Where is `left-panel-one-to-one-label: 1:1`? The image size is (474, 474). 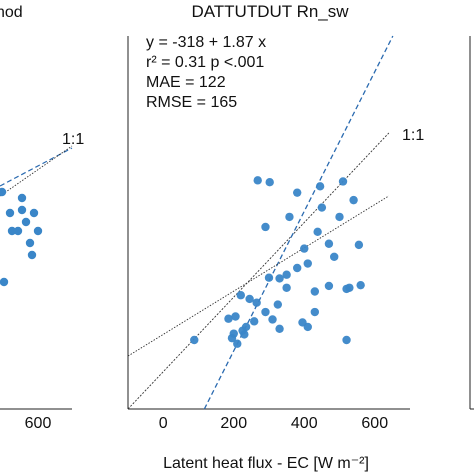
left-panel-one-to-one-label: 1:1 is located at coordinates (73, 139).